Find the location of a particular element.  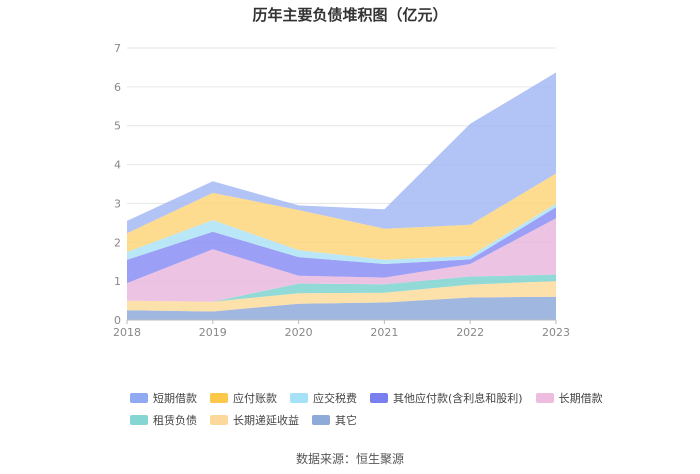

y-tick-label: 2 is located at coordinates (117, 242).